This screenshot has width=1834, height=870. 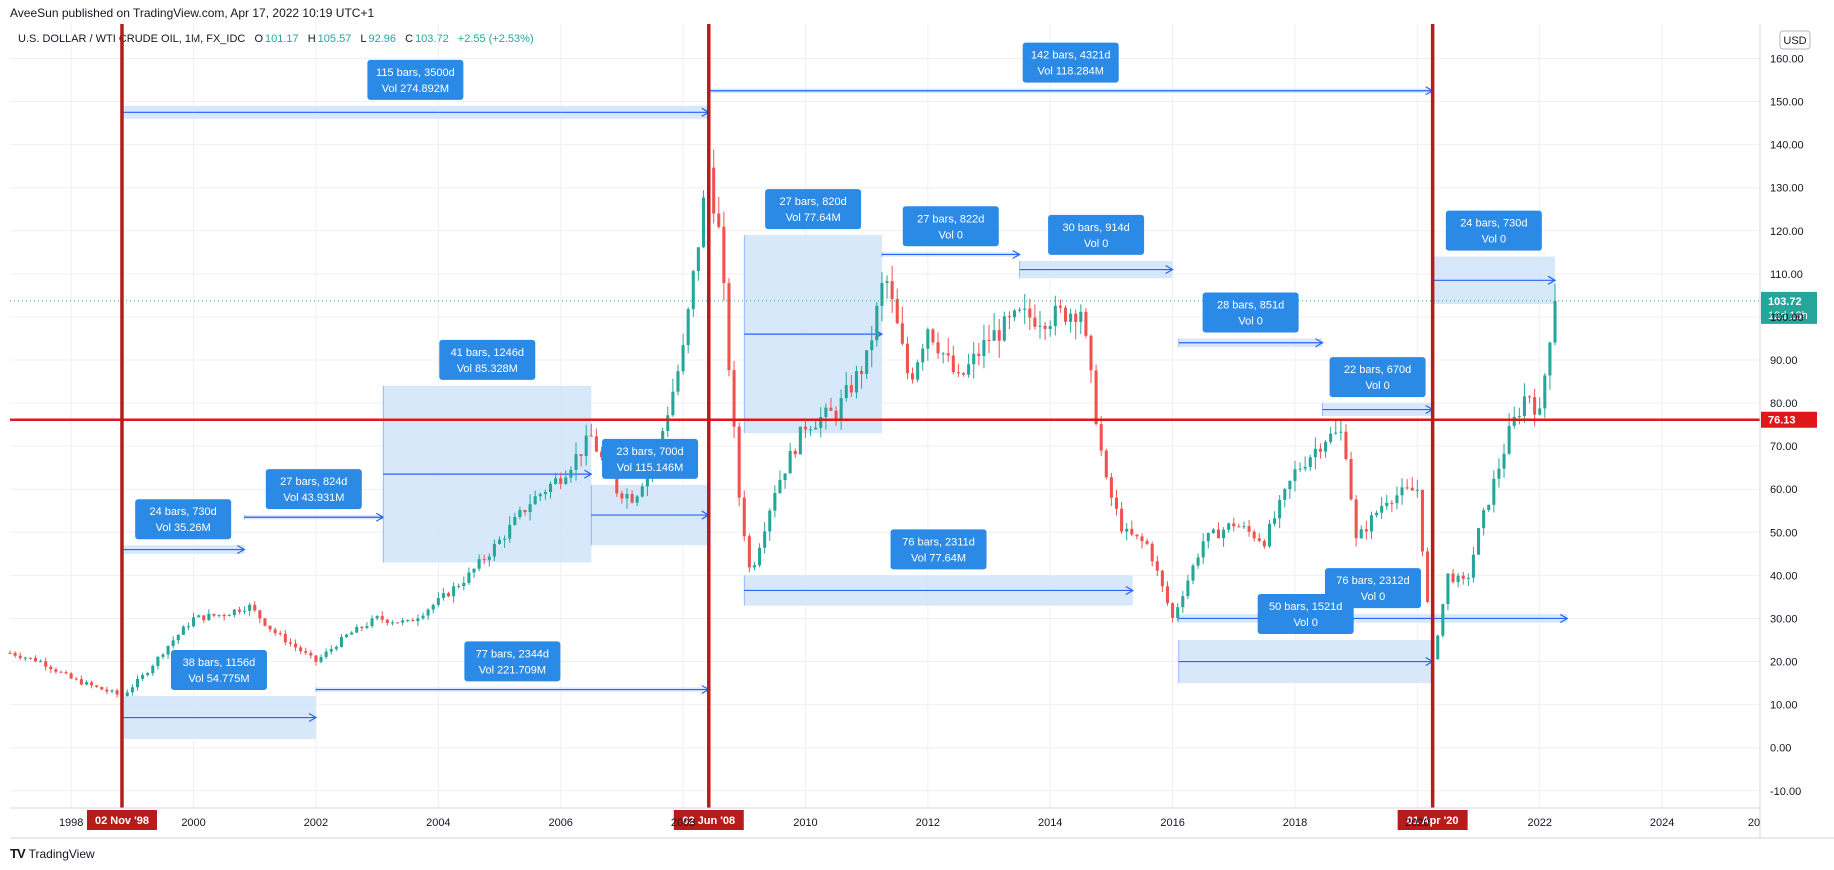 What do you see at coordinates (61, 853) in the screenshot?
I see `tradingview-logo-text: TradingView` at bounding box center [61, 853].